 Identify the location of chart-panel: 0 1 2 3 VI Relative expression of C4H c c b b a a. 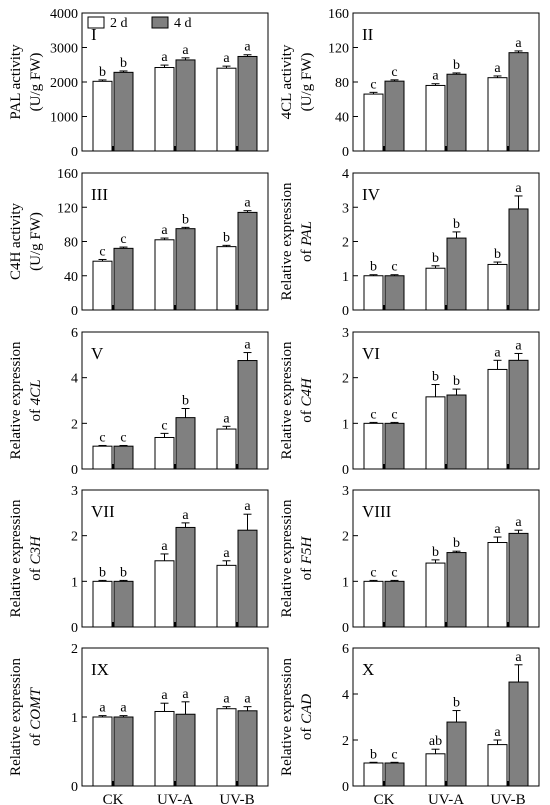
(409, 402).